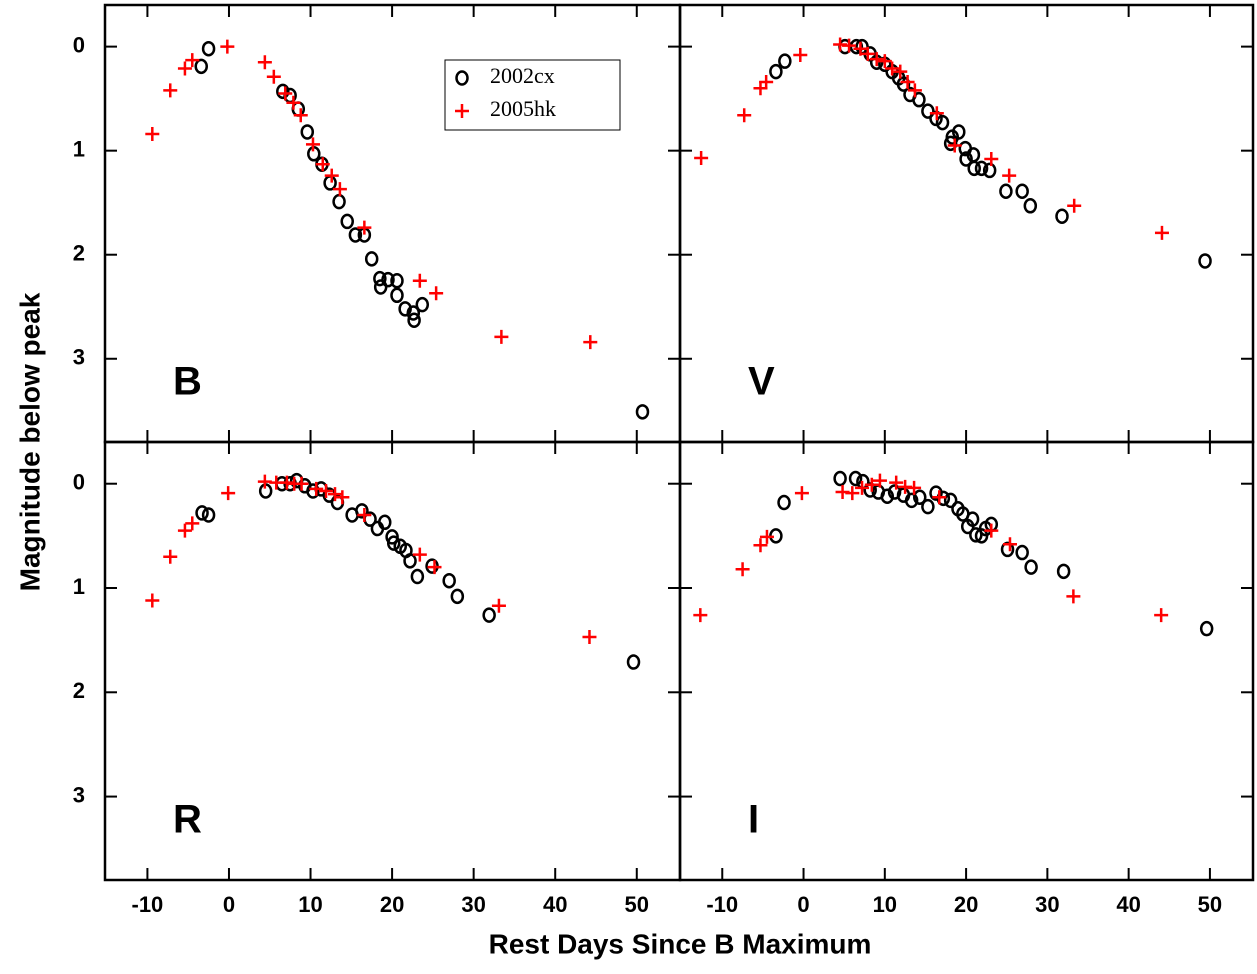 Image resolution: width=1257 pixels, height=974 pixels. Describe the element at coordinates (761, 382) in the screenshot. I see `panel-label: V` at that location.